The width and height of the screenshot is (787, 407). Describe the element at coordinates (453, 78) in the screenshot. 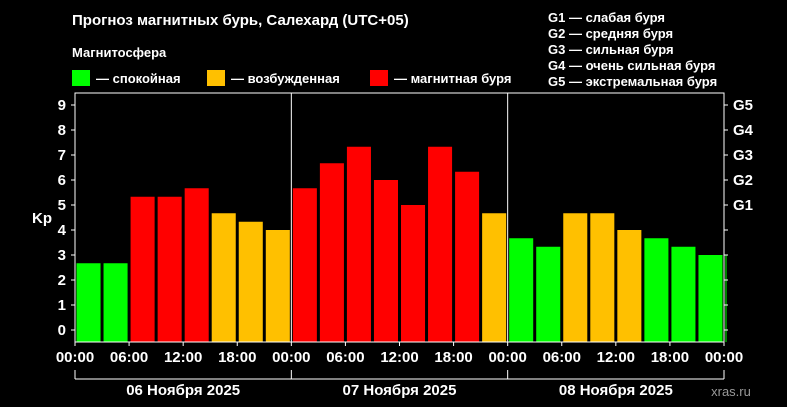

I see `legend-label-storm: — магнитная буря` at that location.